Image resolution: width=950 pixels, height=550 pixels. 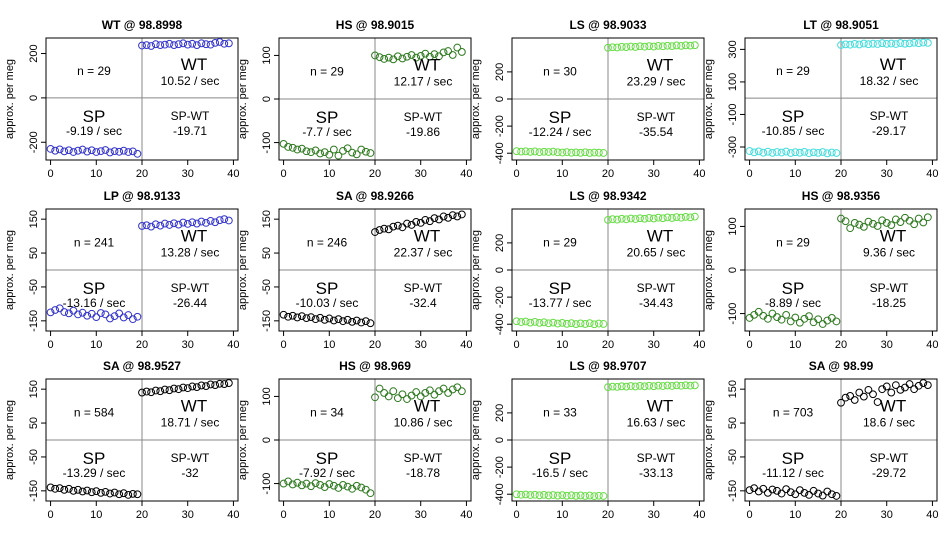 I want to click on y-tick-label: 150, so click(x=34, y=389).